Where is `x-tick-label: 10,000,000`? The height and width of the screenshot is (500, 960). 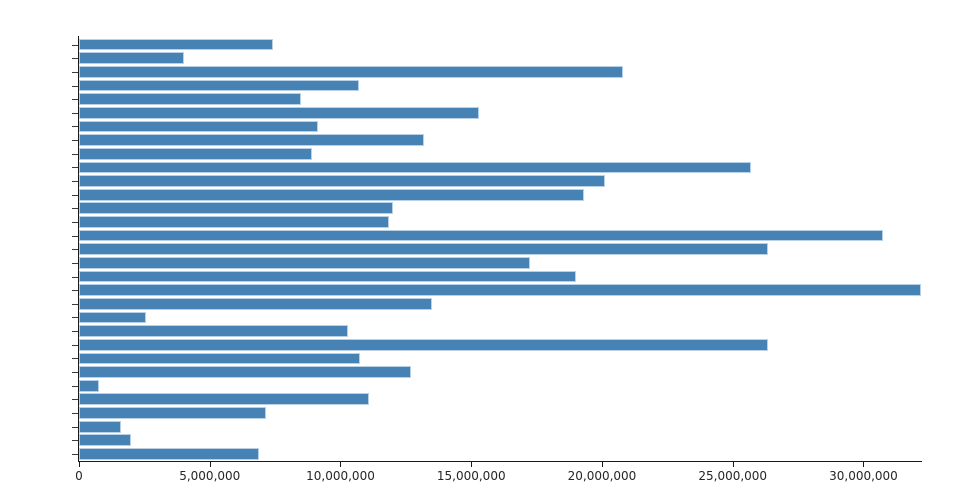 x-tick-label: 10,000,000 is located at coordinates (340, 476).